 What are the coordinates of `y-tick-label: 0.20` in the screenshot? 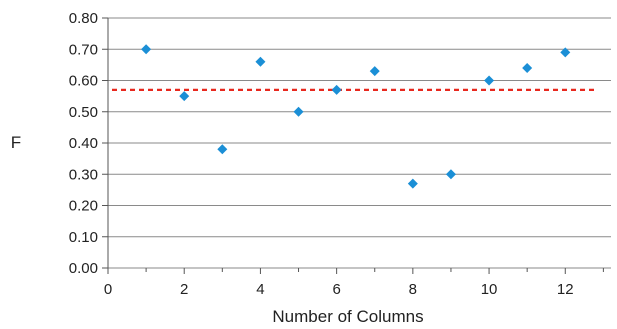 It's located at (83, 206).